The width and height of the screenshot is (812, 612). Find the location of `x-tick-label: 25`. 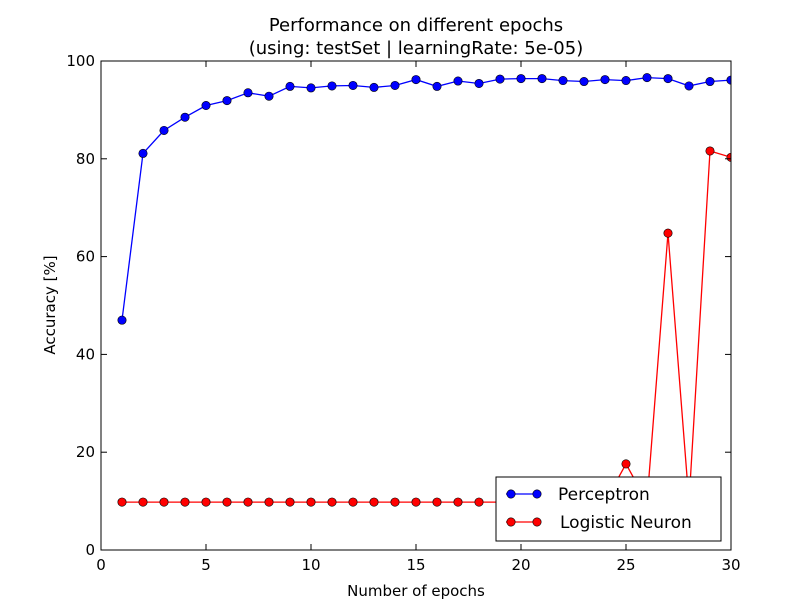

x-tick-label: 25 is located at coordinates (625, 565).